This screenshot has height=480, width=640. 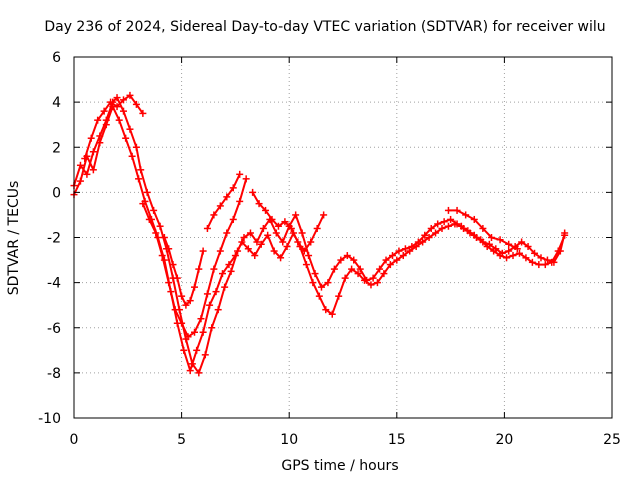 What do you see at coordinates (56, 103) in the screenshot?
I see `y-tick-label: 4` at bounding box center [56, 103].